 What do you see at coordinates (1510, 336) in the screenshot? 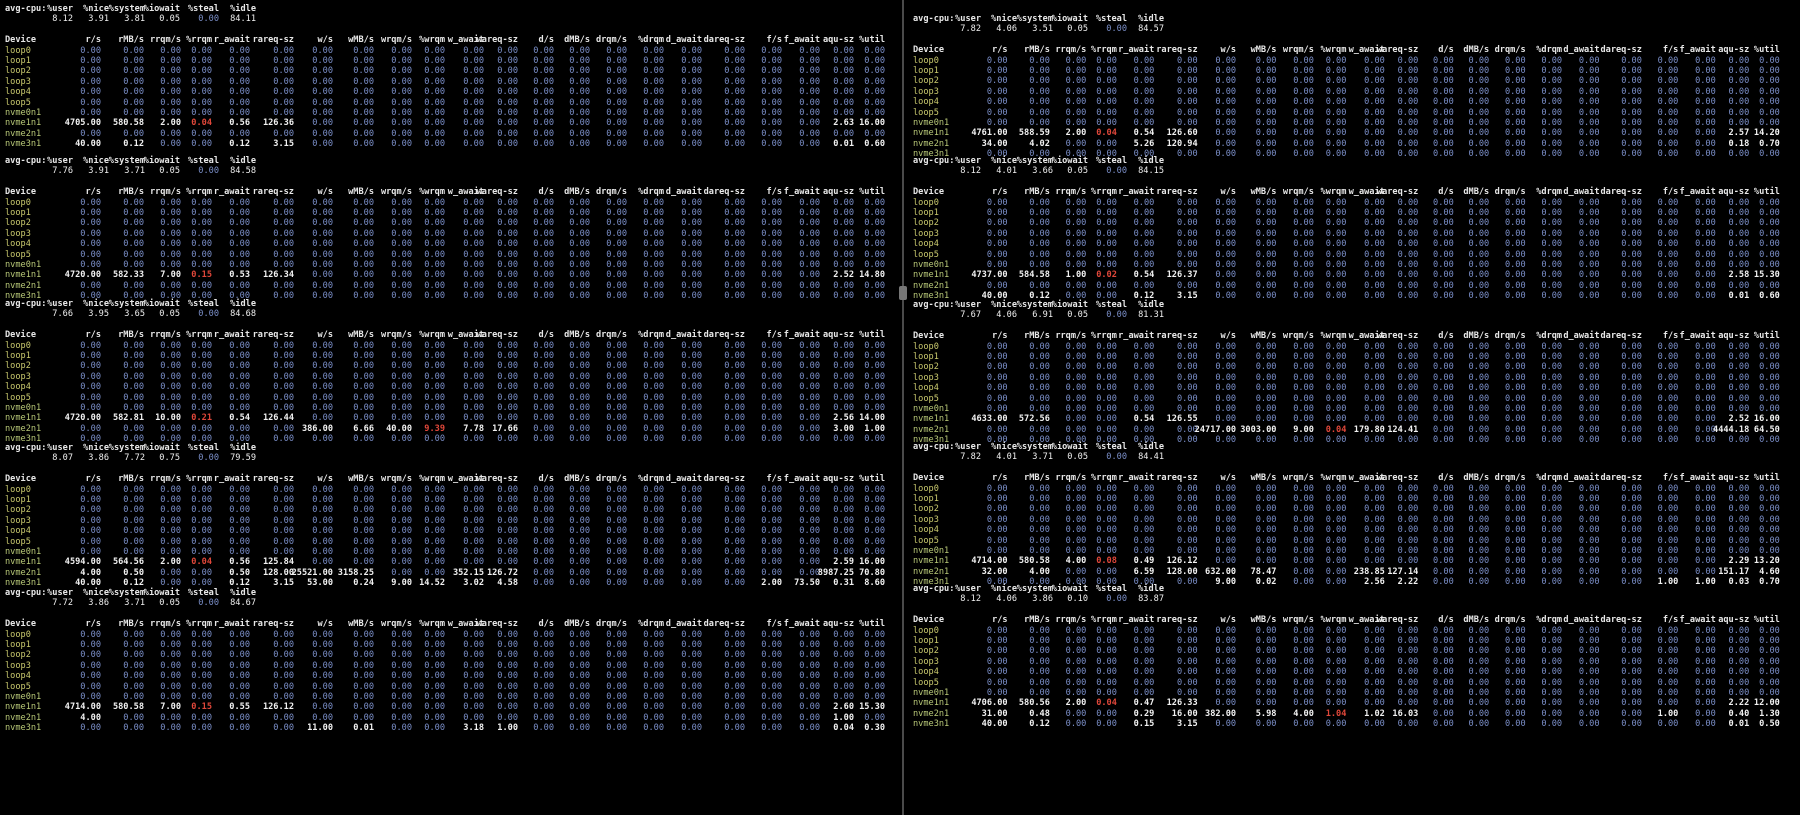
I see `stat-column-header: drqm/s` at bounding box center [1510, 336].